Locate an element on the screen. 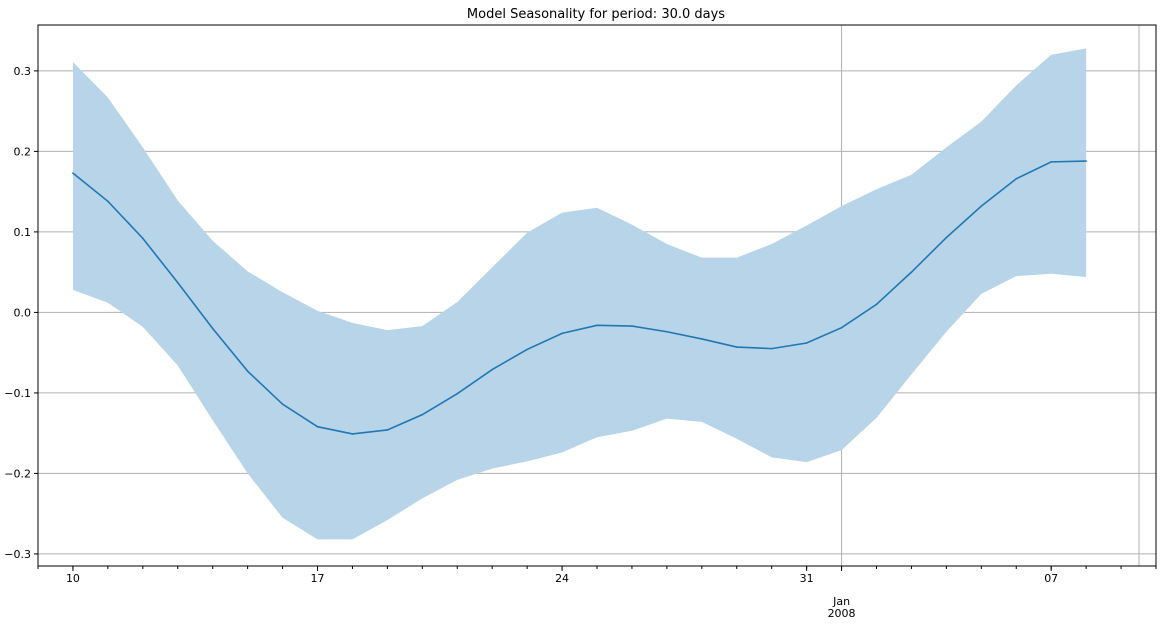 The image size is (1165, 629). y-tick-label: 0.1 is located at coordinates (23, 232).